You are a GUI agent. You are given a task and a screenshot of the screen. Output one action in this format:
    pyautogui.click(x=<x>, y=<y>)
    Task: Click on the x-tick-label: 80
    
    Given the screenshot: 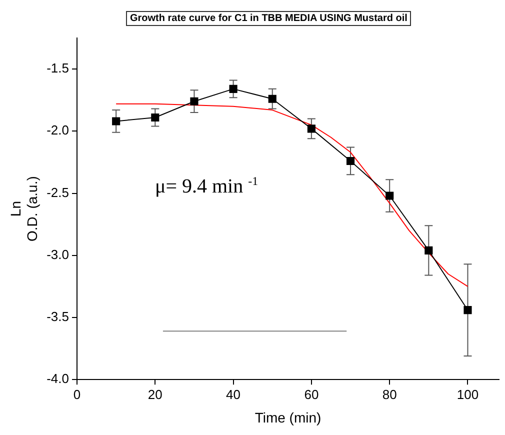 What is the action you would take?
    pyautogui.click(x=389, y=394)
    